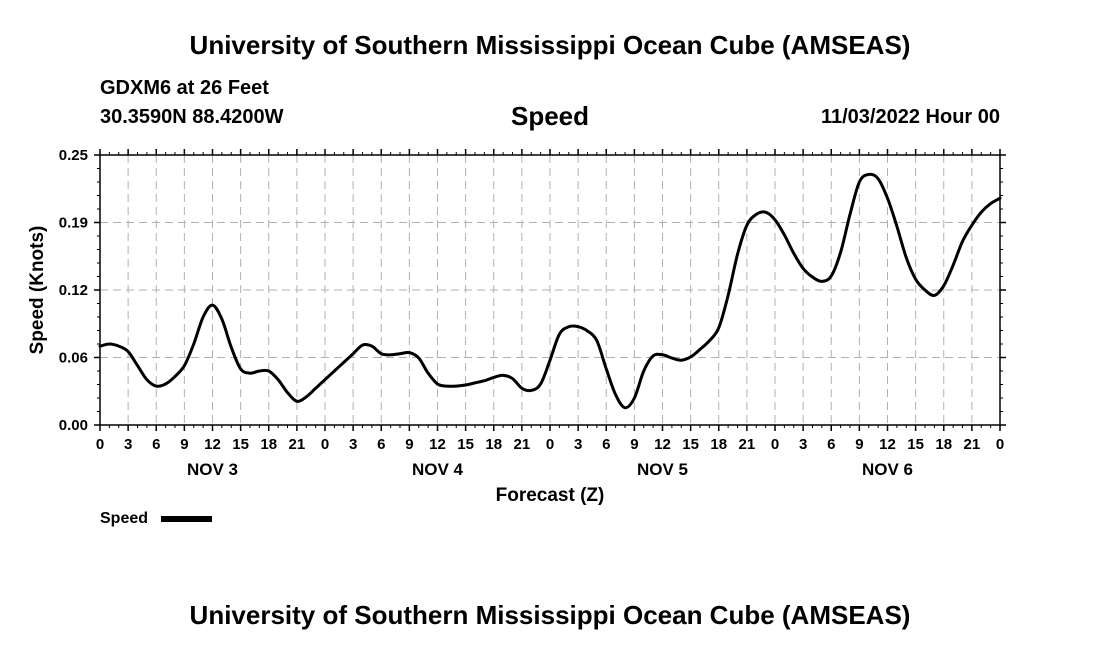  I want to click on day-label: NOV 4, so click(438, 469).